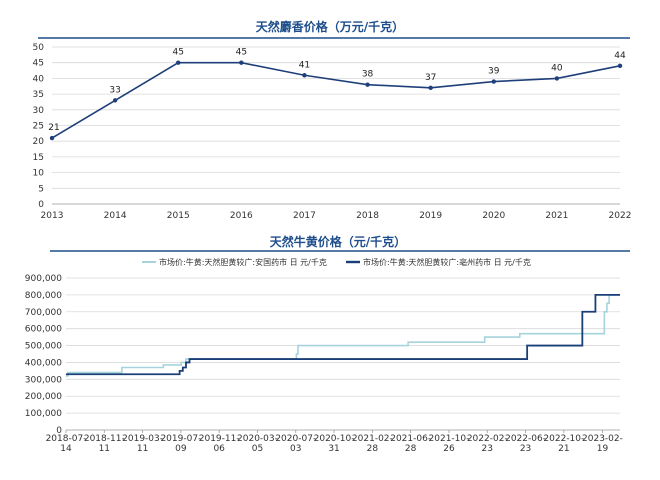 The height and width of the screenshot is (480, 660). I want to click on chart1-x-tick-label: 2014, so click(115, 216).